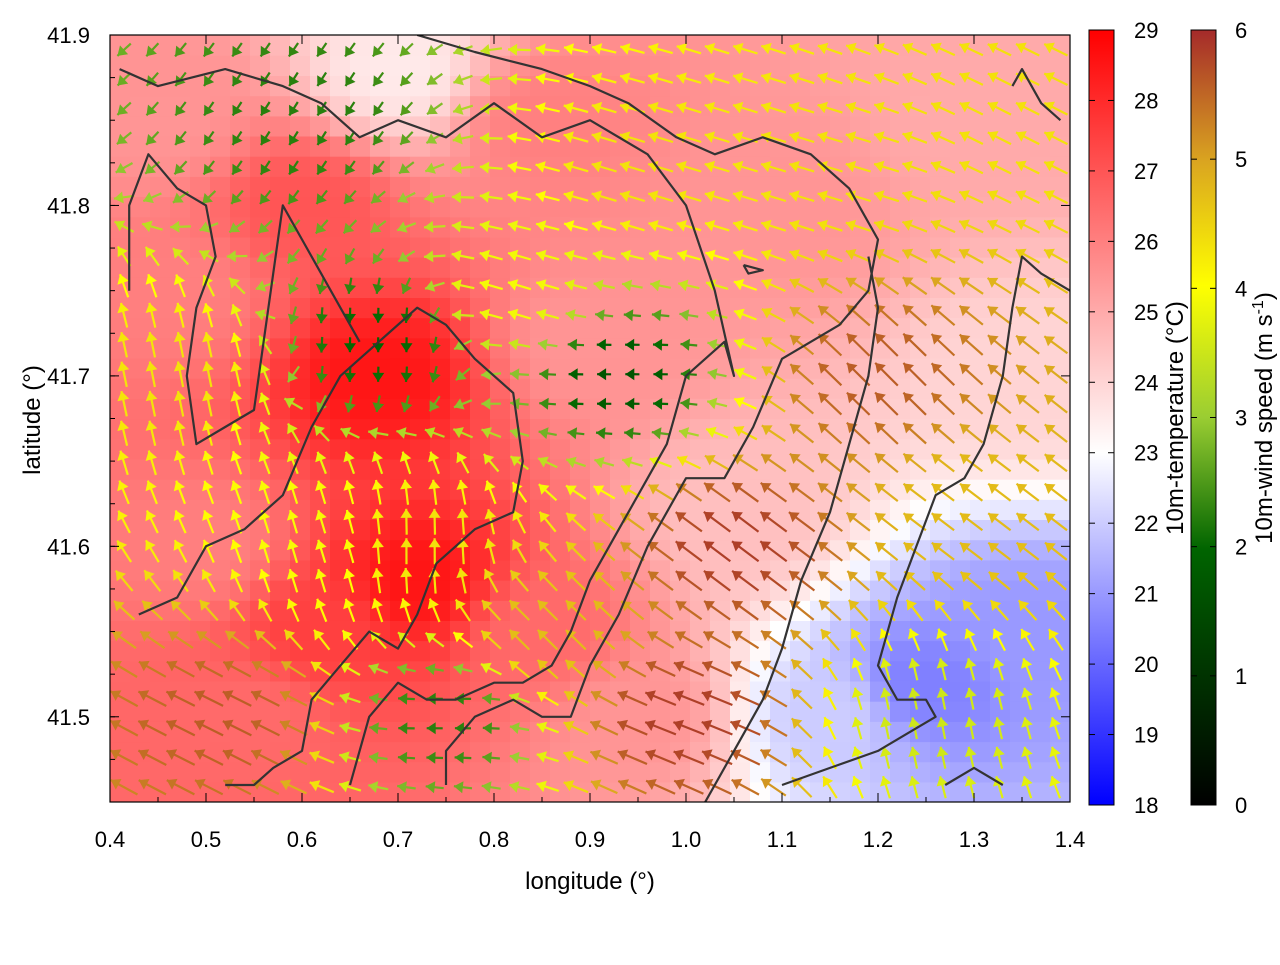 This screenshot has width=1280, height=965. Describe the element at coordinates (1241, 159) in the screenshot. I see `wind-tick-label: 5` at that location.